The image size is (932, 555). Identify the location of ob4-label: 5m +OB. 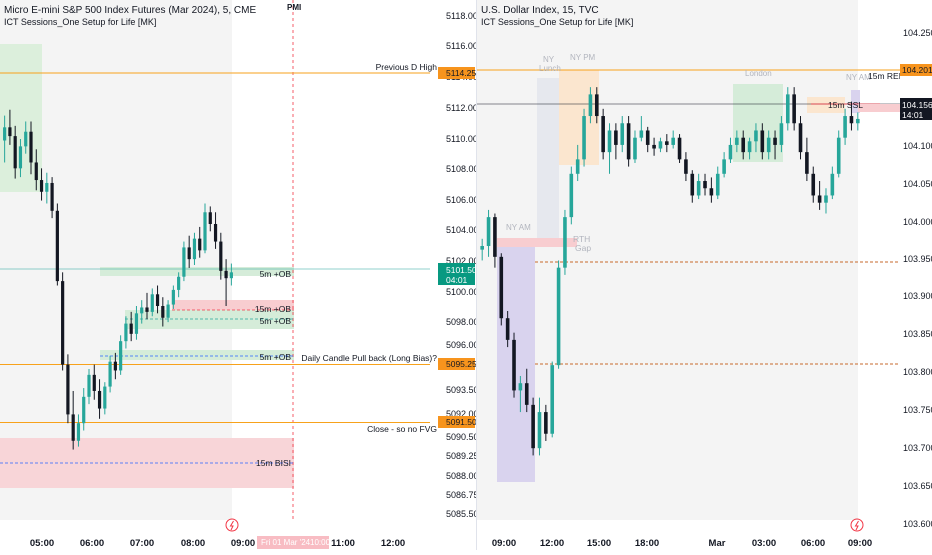
(276, 357).